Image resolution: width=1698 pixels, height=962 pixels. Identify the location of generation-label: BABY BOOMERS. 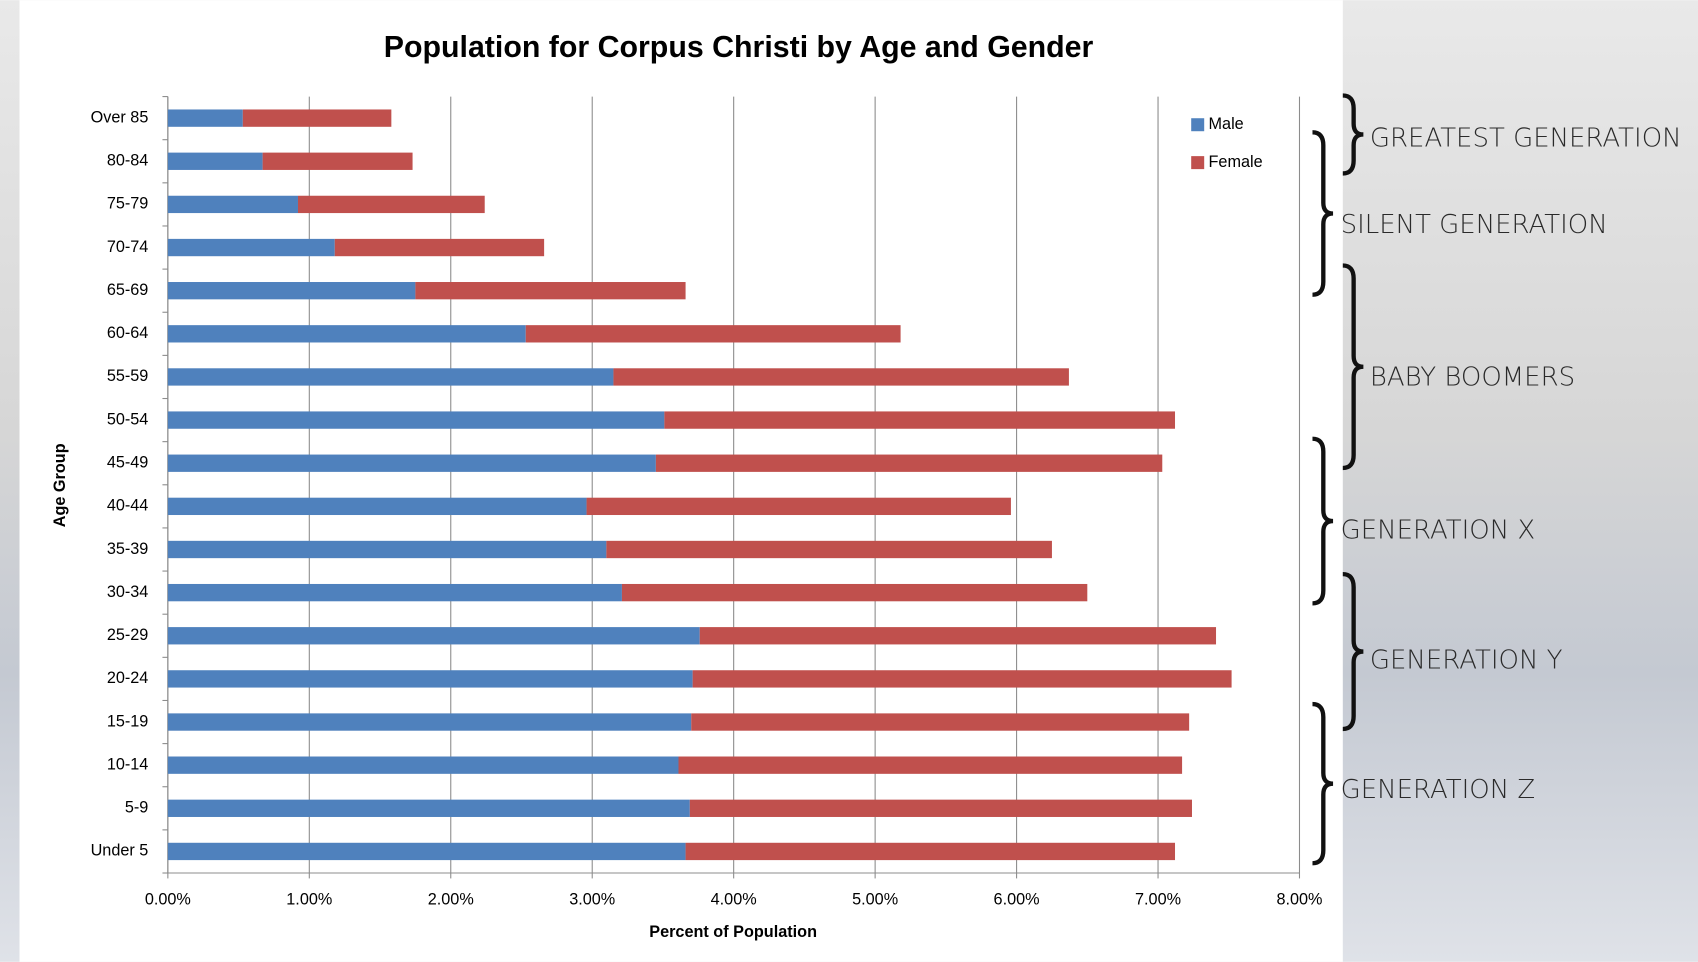
(1472, 378).